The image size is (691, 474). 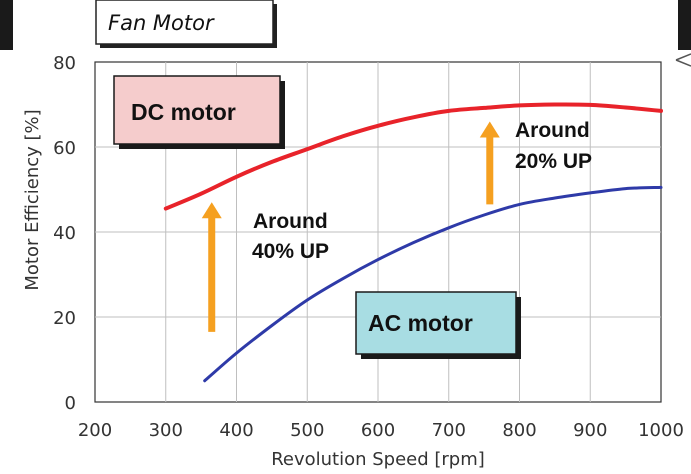 What do you see at coordinates (64, 148) in the screenshot?
I see `y-tick-label: 60` at bounding box center [64, 148].